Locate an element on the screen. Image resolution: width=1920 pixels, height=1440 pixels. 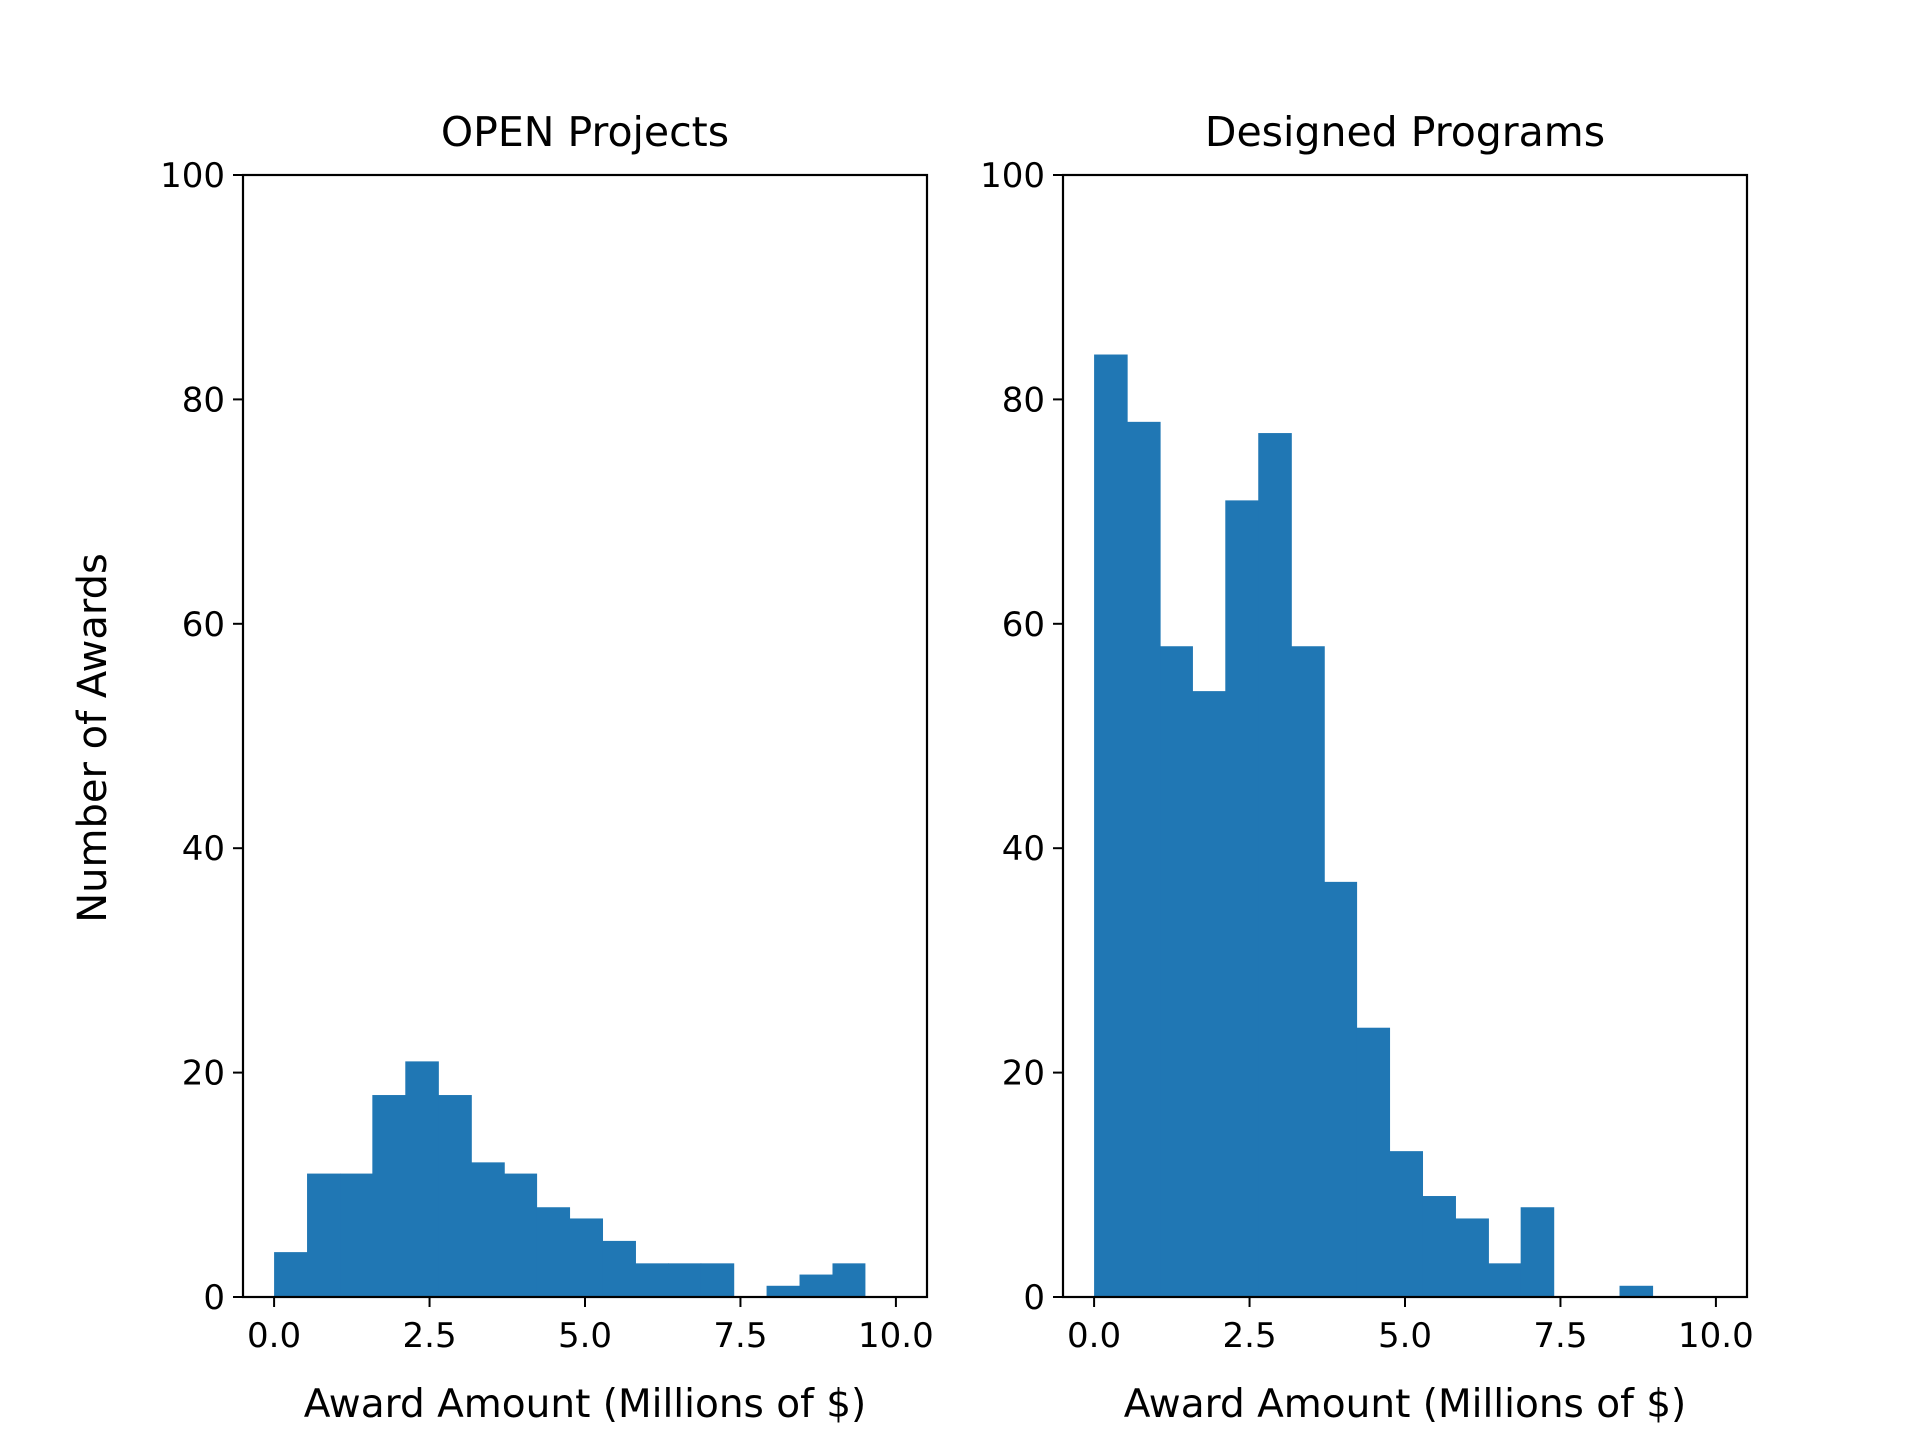
chart-title: Designed Programs is located at coordinates (1405, 132).